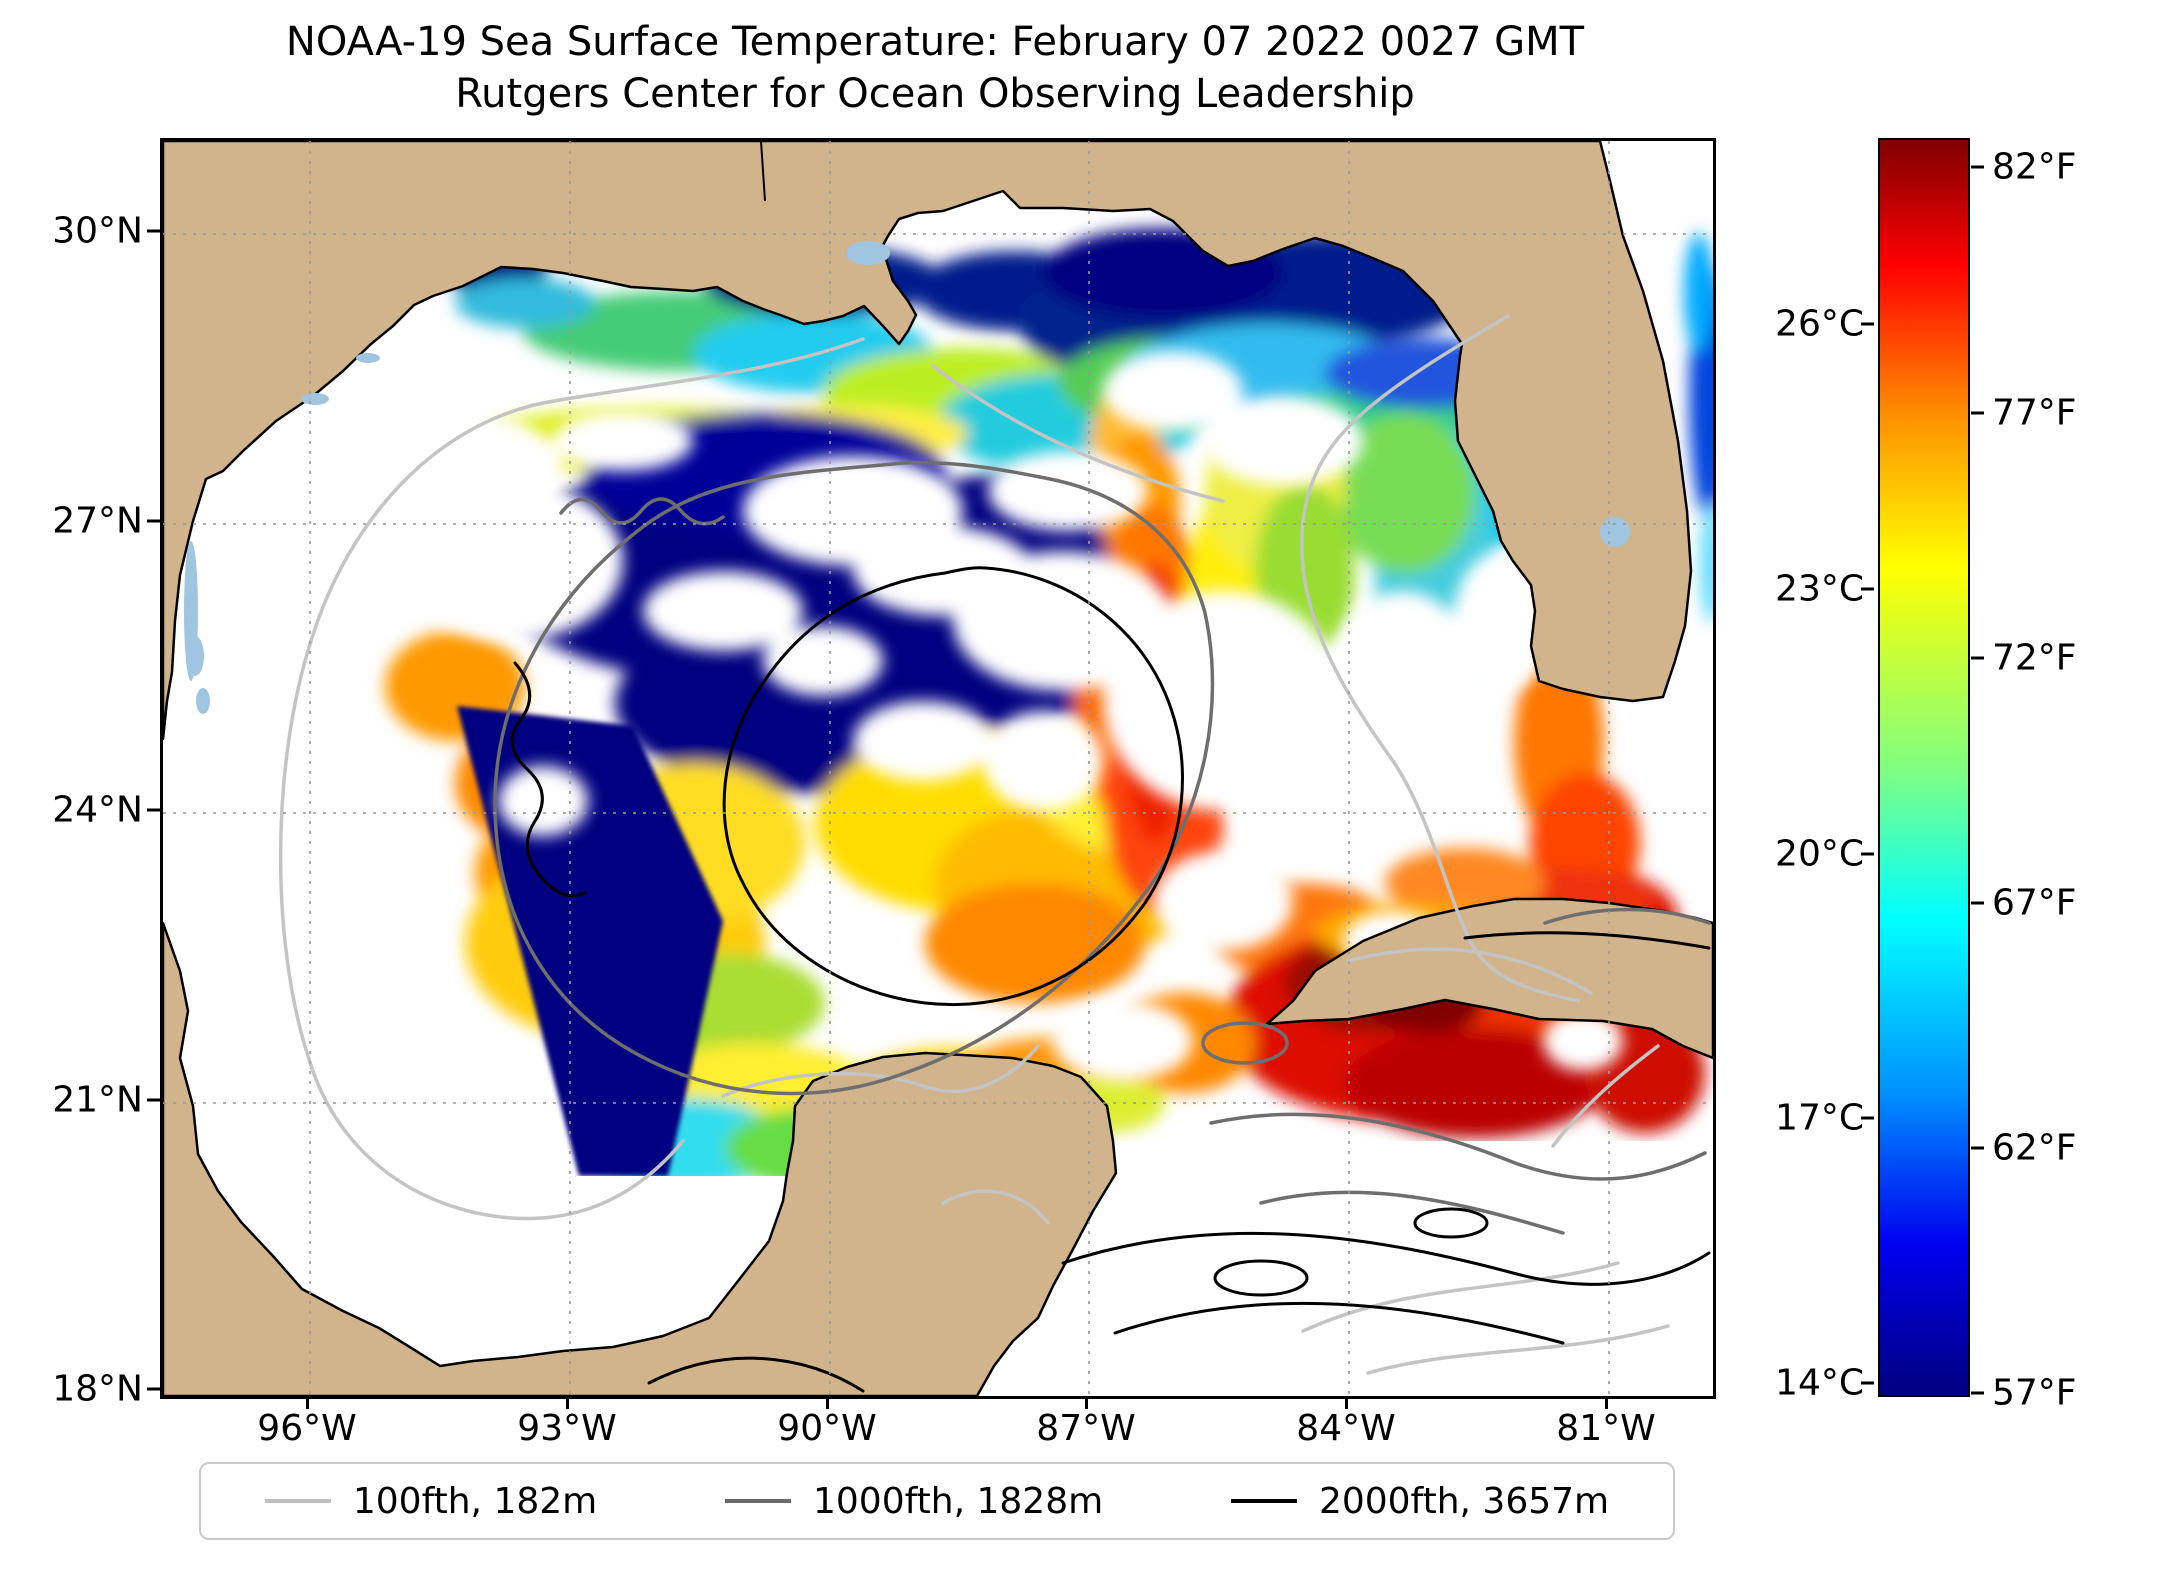 The width and height of the screenshot is (2160, 1582). I want to click on ytick-18n: 18°N, so click(97, 1389).